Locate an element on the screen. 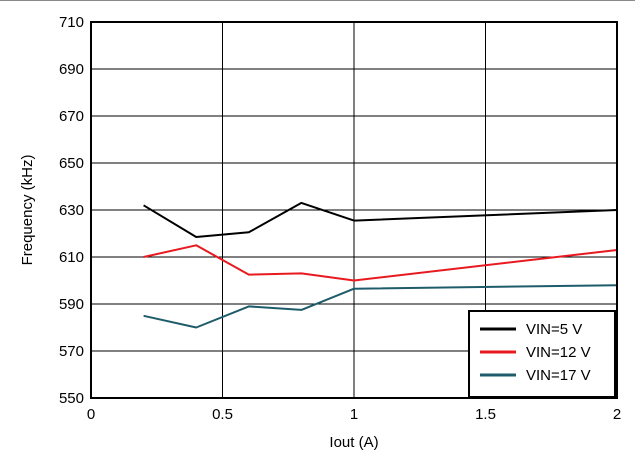  legend-box is located at coordinates (542, 354).